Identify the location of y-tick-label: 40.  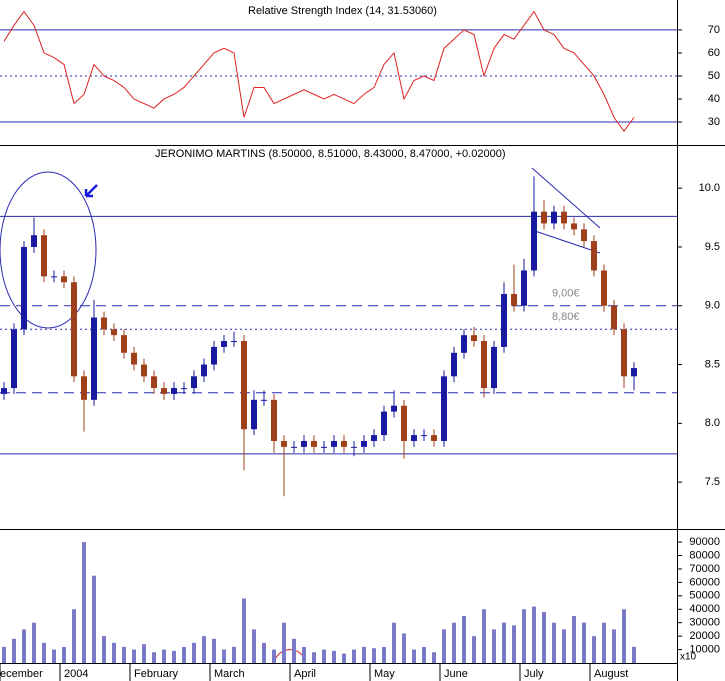
(714, 99).